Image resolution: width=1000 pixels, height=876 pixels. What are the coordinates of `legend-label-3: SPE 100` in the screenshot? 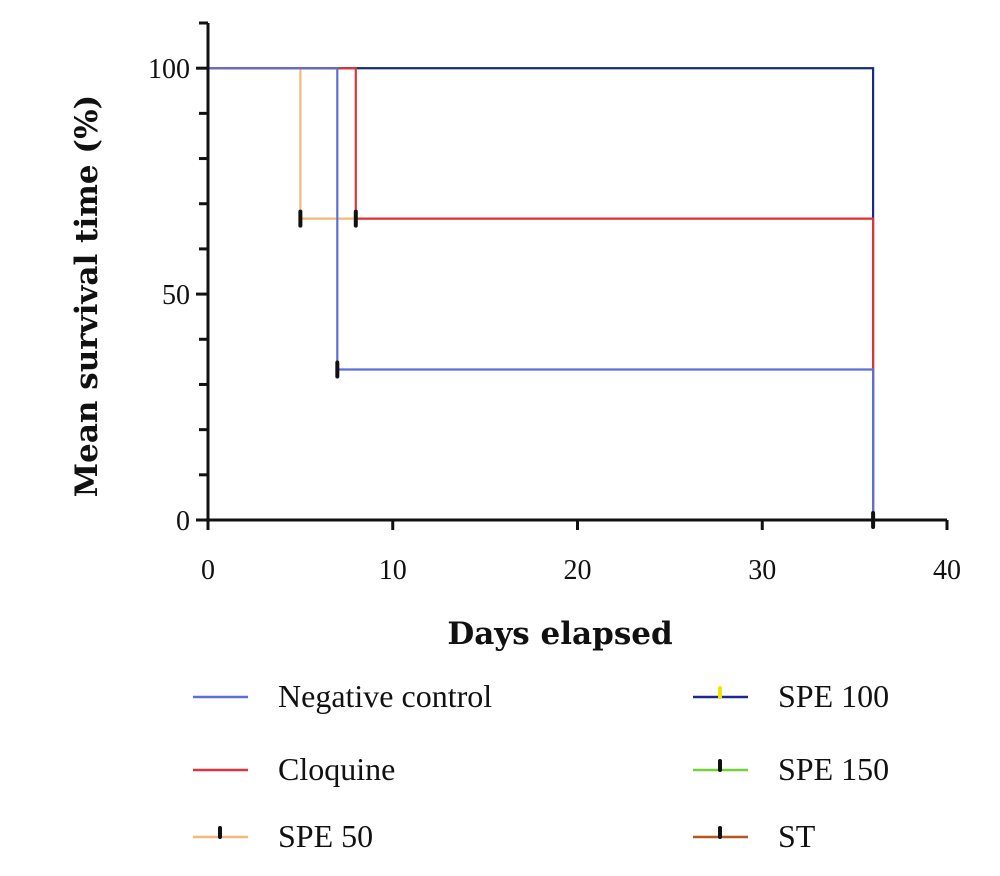 It's located at (833, 696).